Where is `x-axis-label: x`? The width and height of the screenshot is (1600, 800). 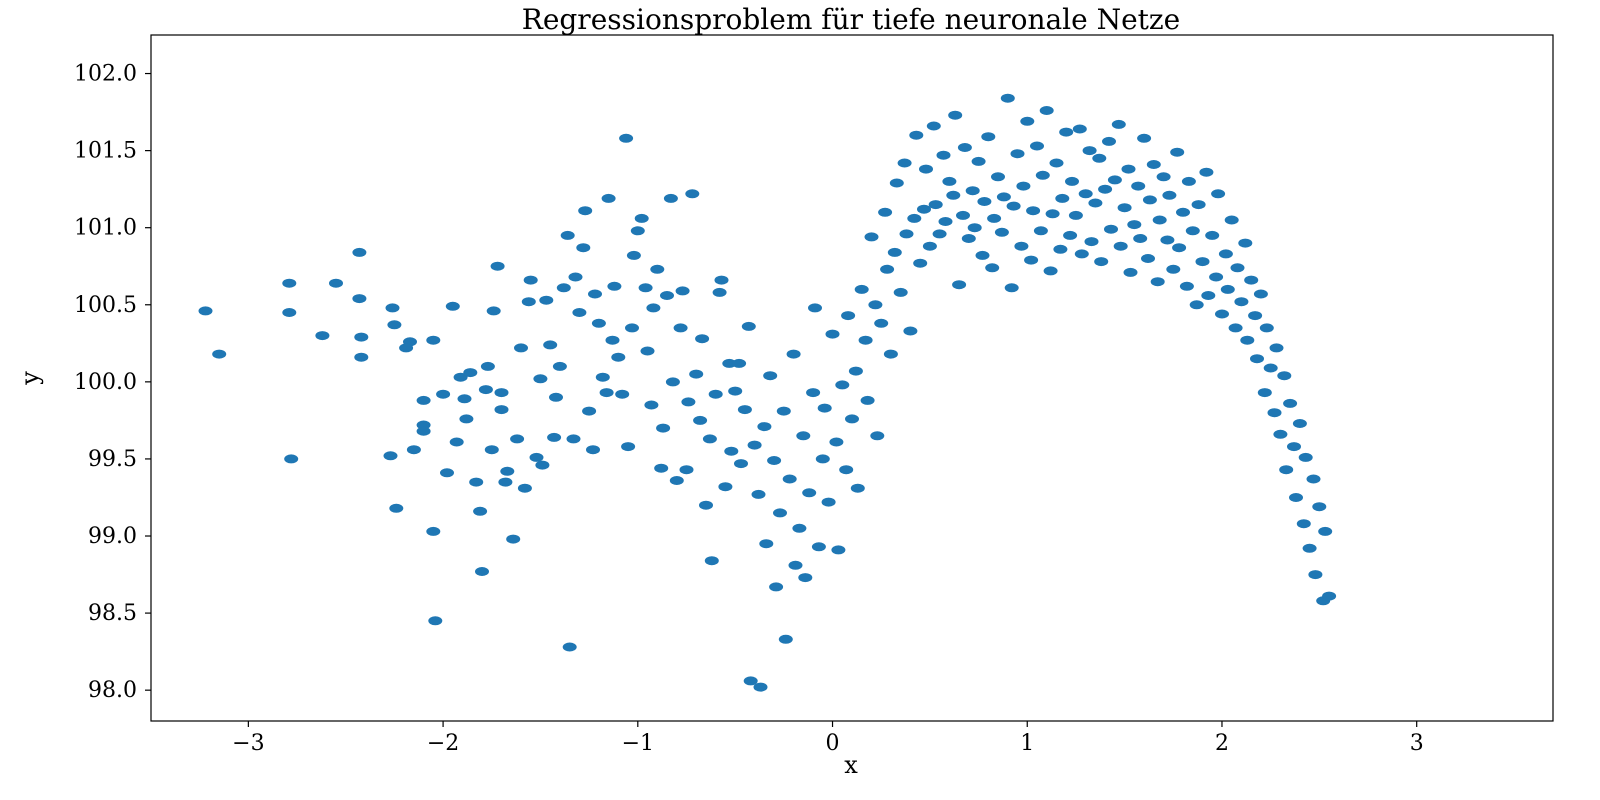 x-axis-label: x is located at coordinates (851, 765).